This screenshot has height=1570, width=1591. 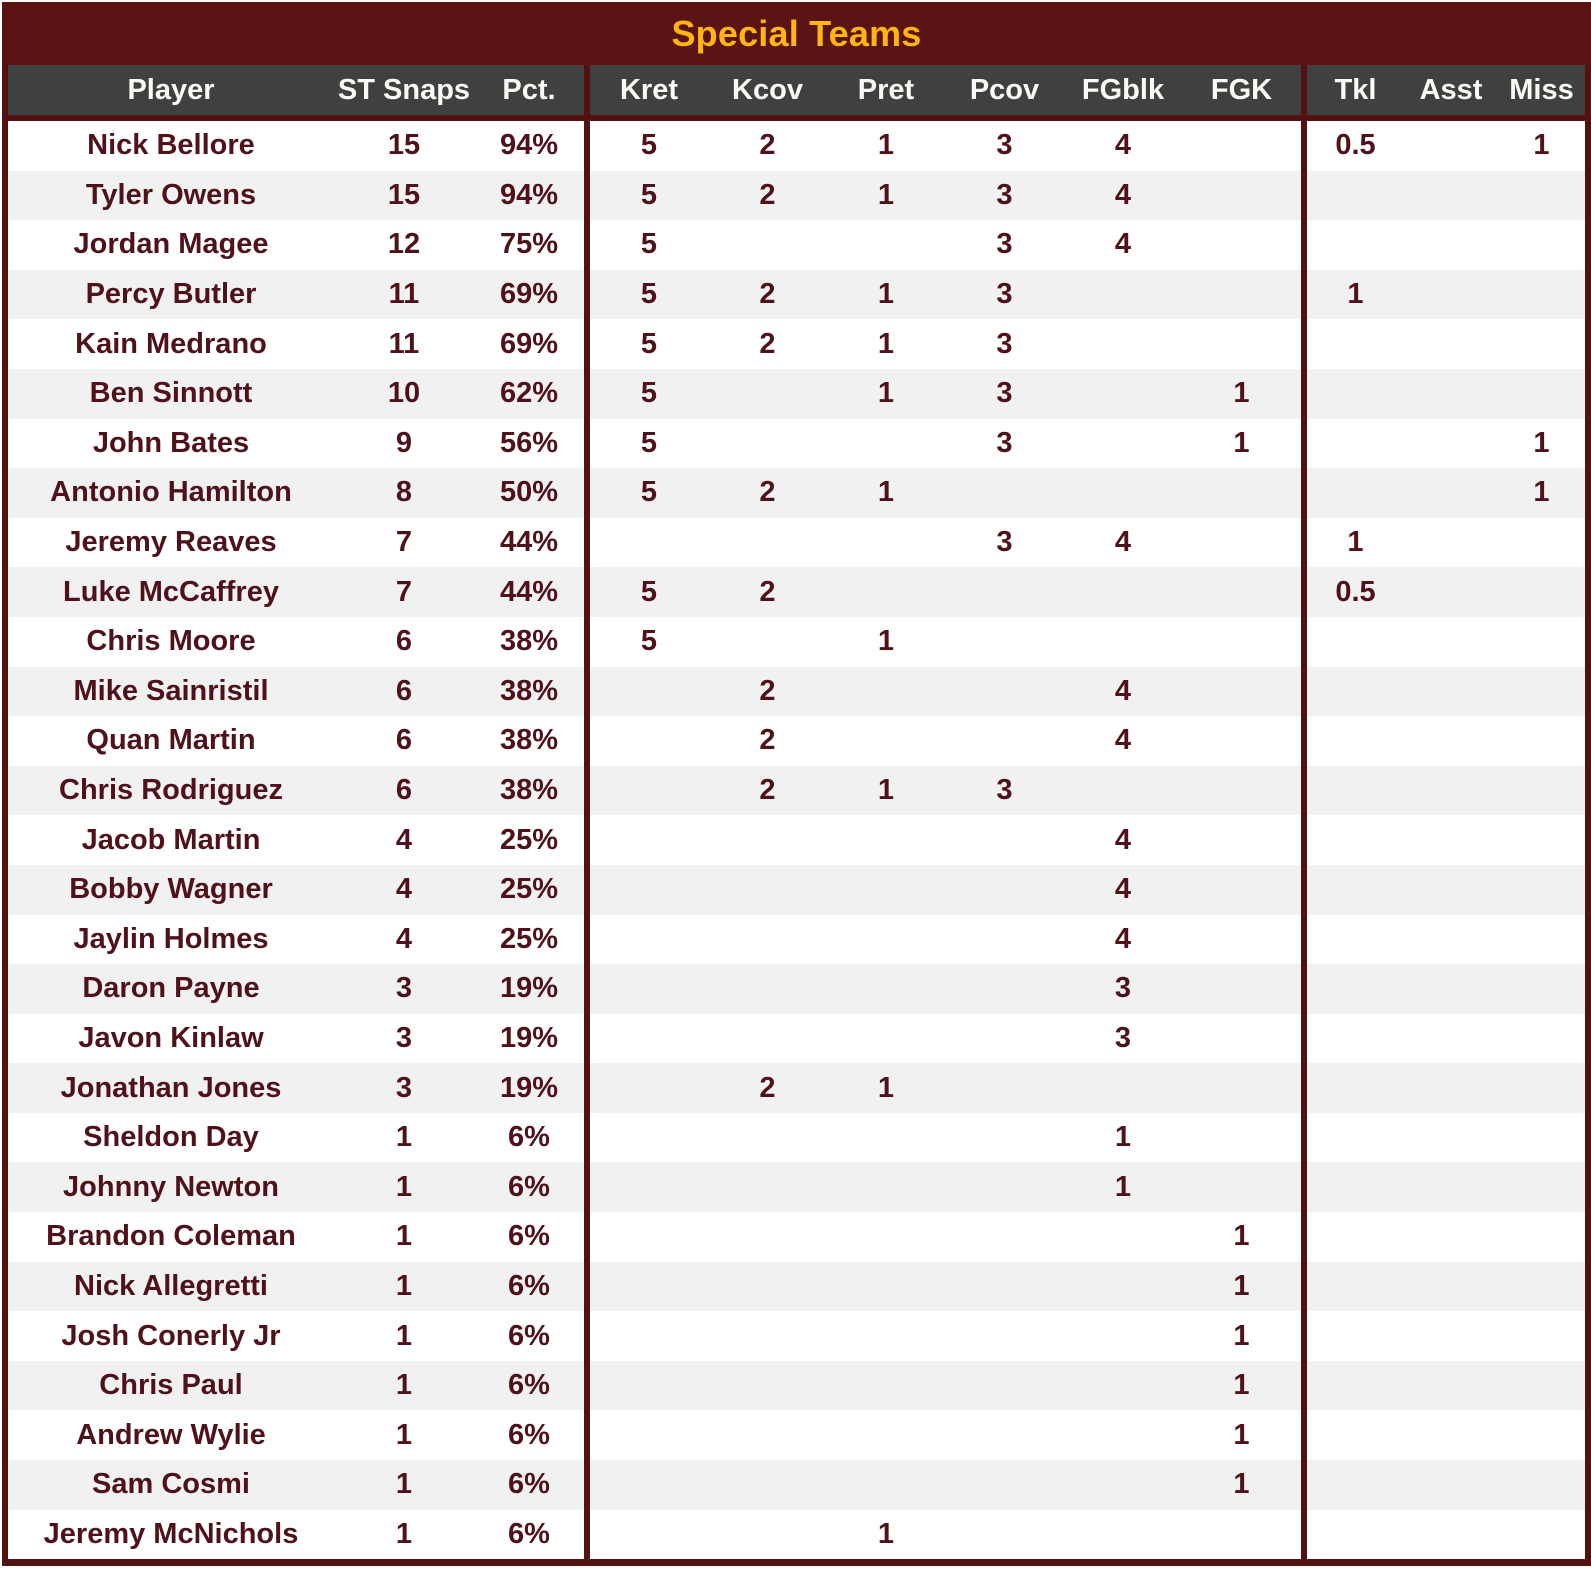 I want to click on cell-player: Nick Allegretti, so click(x=171, y=1286).